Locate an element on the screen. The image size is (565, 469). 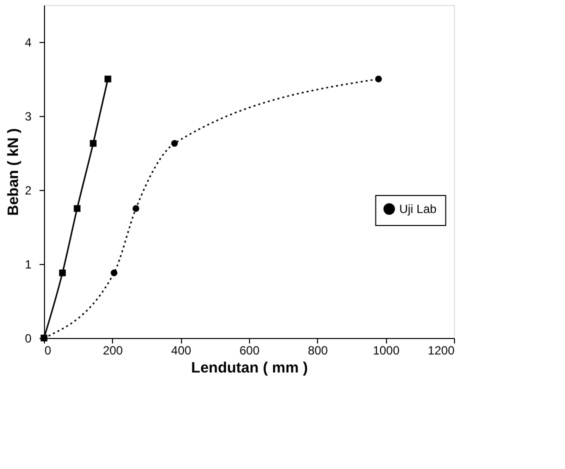
x-tick-label: 200 is located at coordinates (113, 351).